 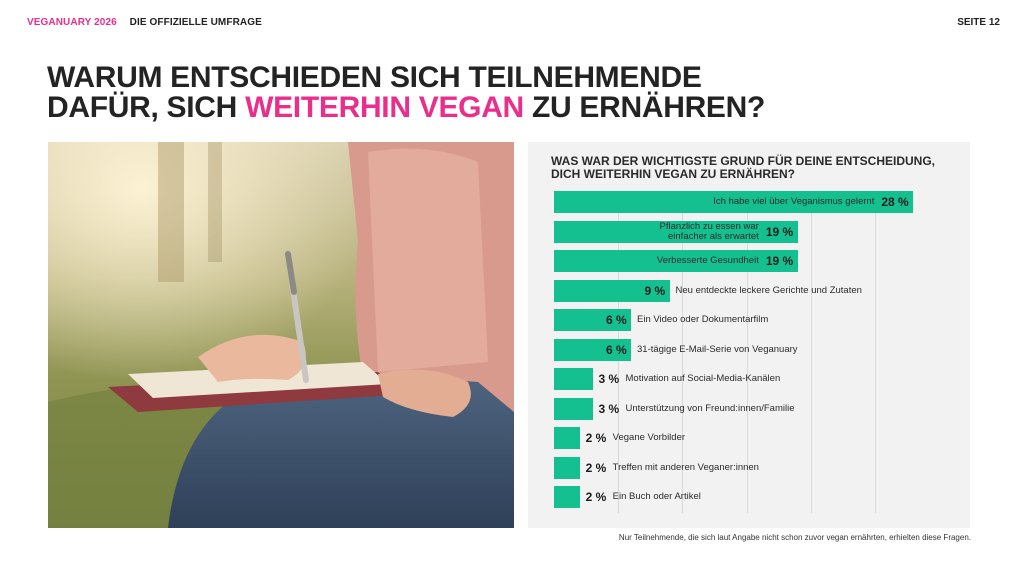 What do you see at coordinates (703, 319) in the screenshot?
I see `category-label: Ein Video oder Dokumentarfilm` at bounding box center [703, 319].